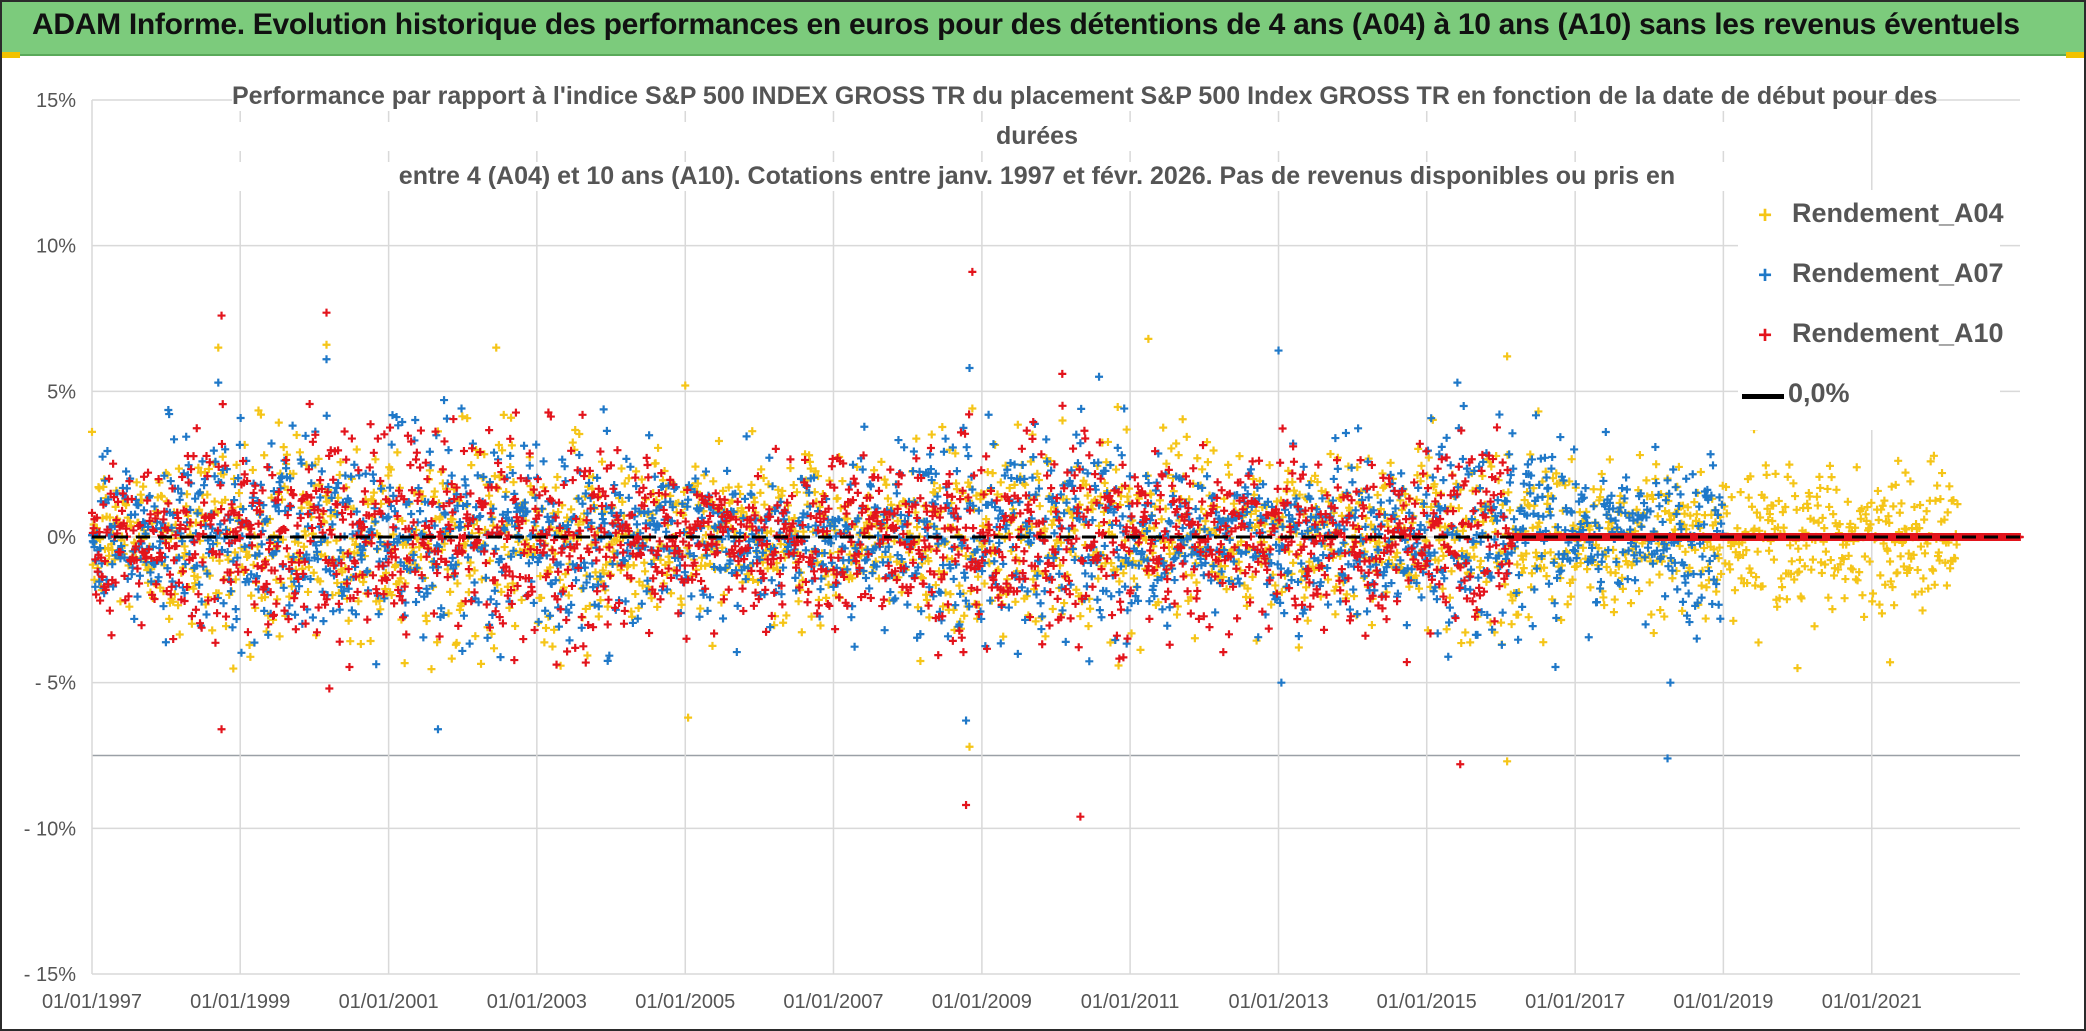  Describe the element at coordinates (833, 1002) in the screenshot. I see `x-tick-label: 01/01/2007` at that location.